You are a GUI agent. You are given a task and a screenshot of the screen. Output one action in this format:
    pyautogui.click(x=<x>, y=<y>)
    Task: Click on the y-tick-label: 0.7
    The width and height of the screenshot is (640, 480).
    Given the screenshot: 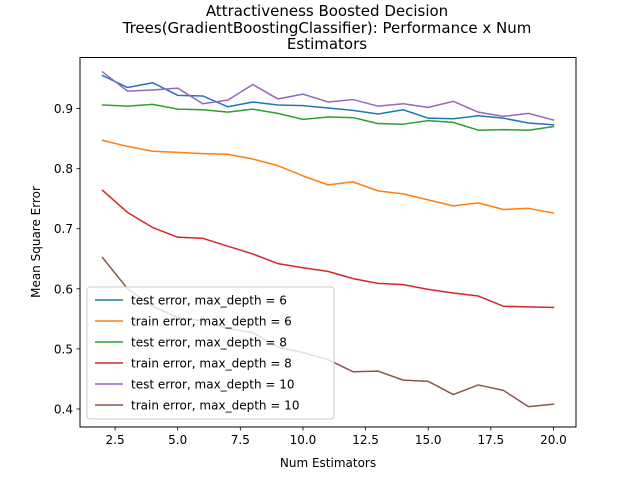 What is the action you would take?
    pyautogui.click(x=63, y=229)
    